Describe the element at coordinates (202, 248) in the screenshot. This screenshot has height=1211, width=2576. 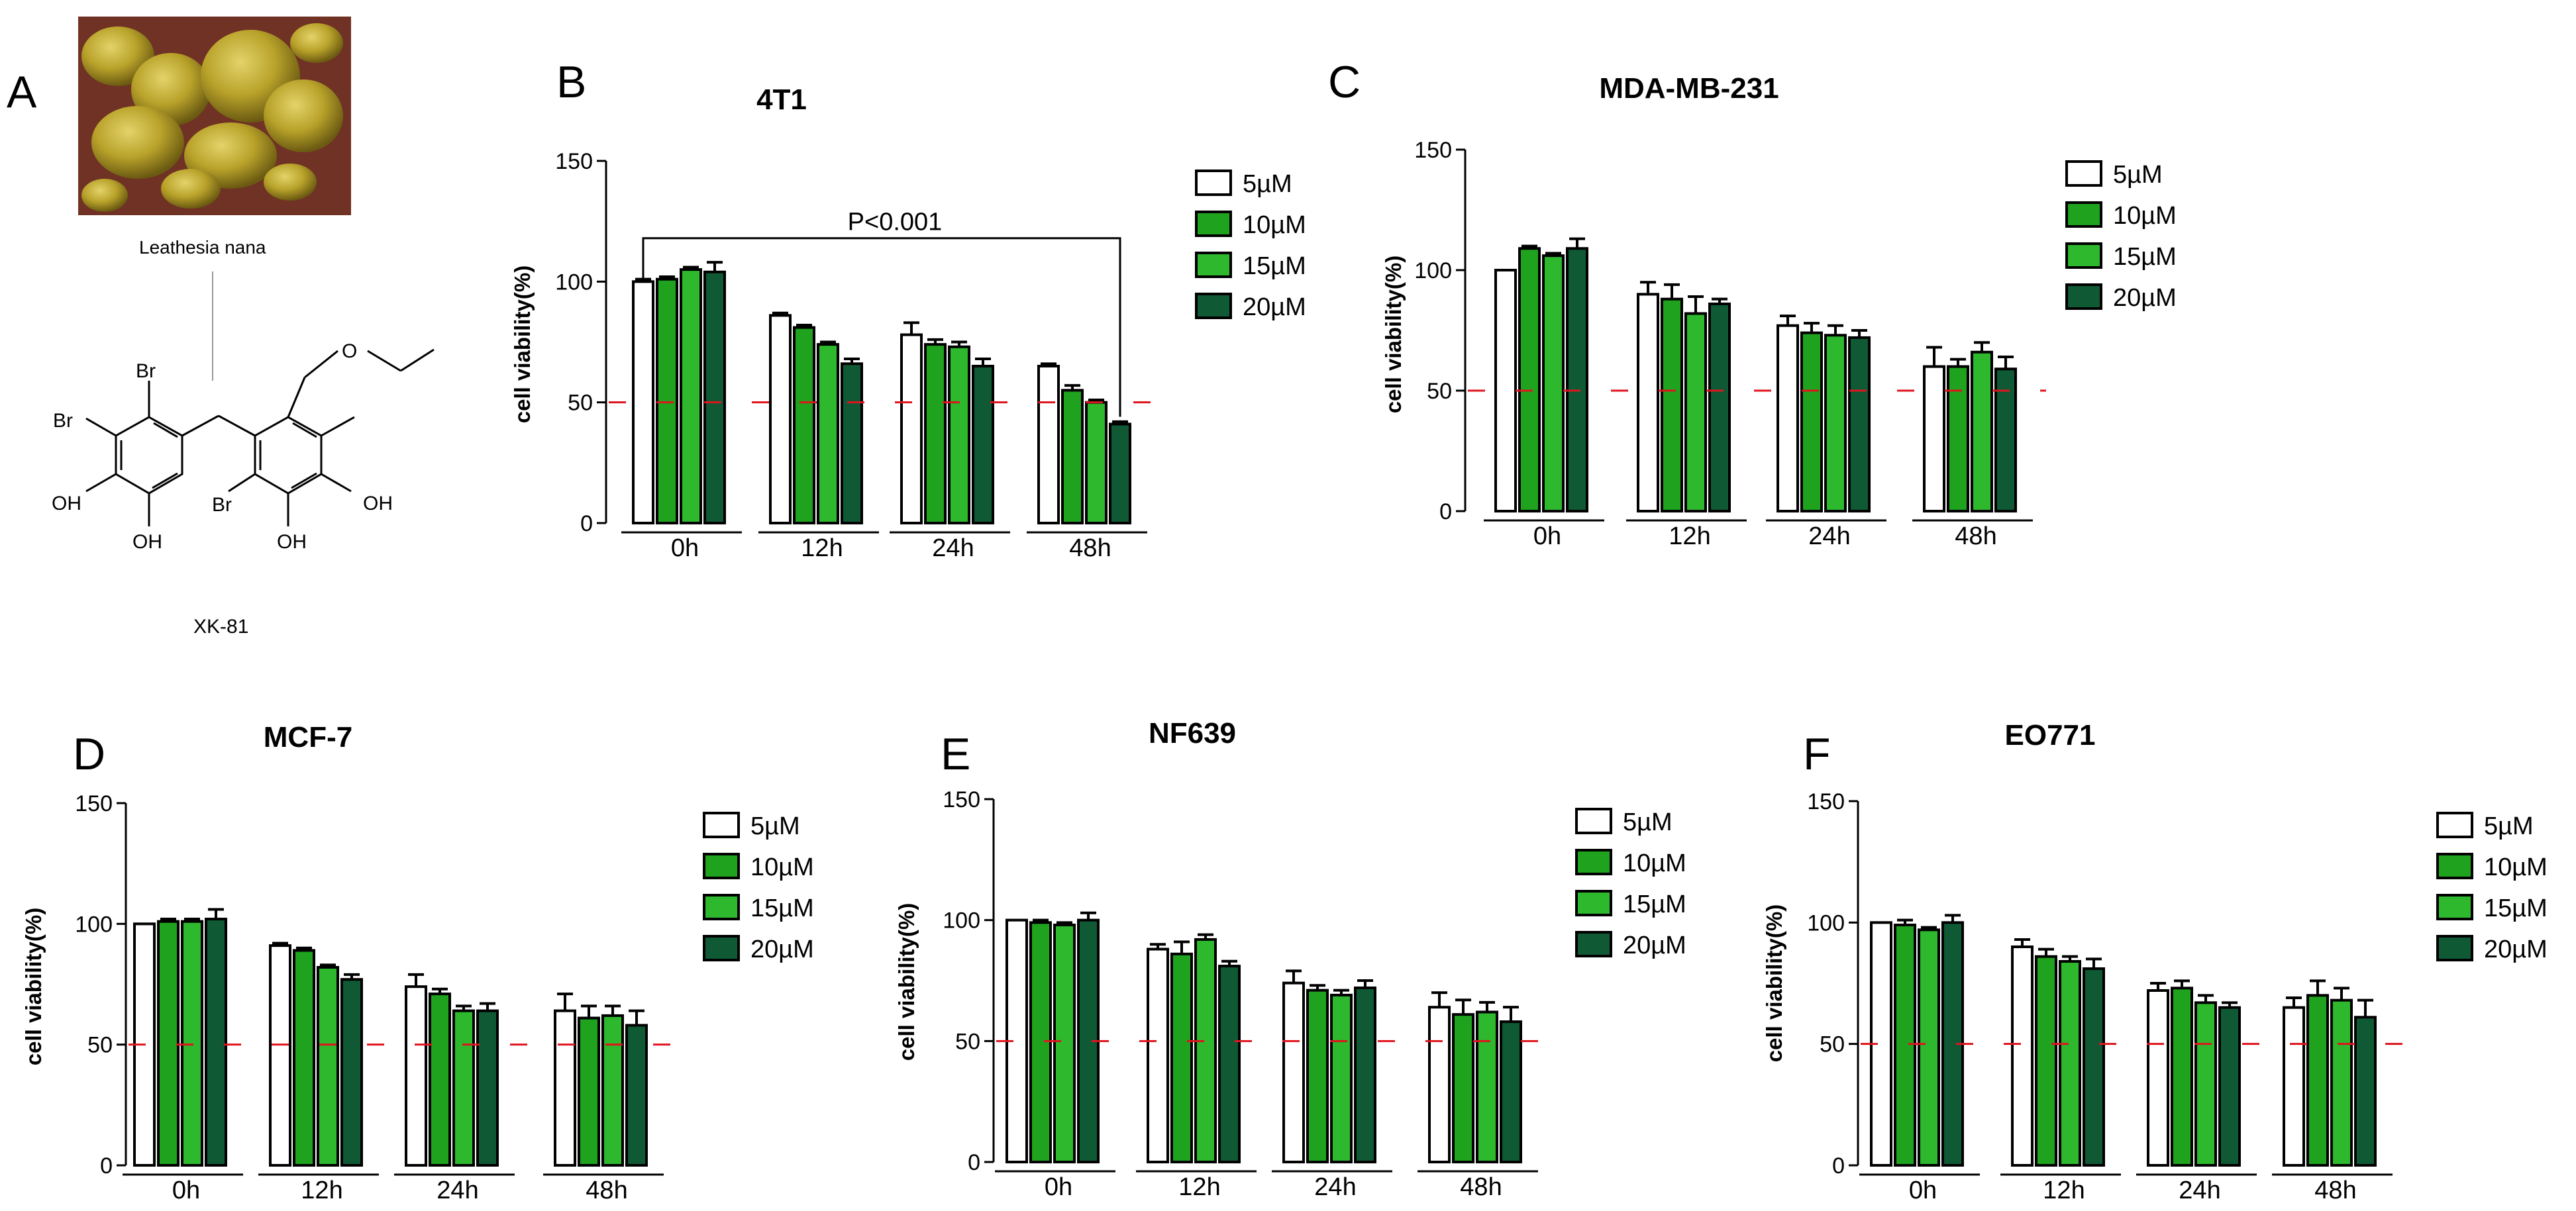
I see `photo-caption: Leathesia nana` at that location.